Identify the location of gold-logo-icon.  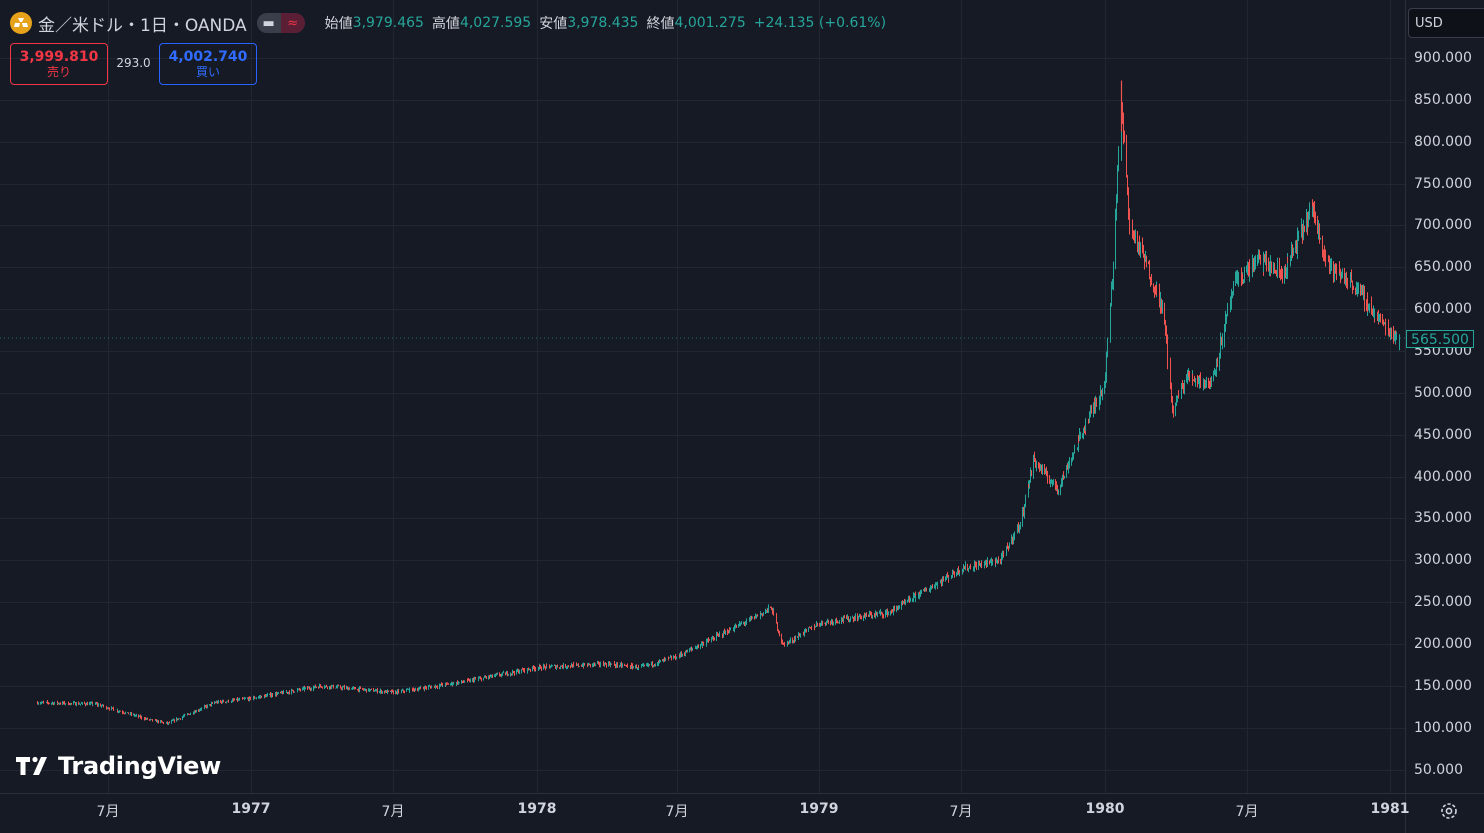
(21, 23).